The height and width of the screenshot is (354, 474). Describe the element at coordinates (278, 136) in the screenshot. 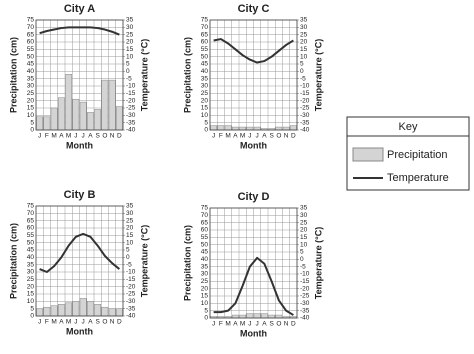

I see `x-tick-label: O` at that location.